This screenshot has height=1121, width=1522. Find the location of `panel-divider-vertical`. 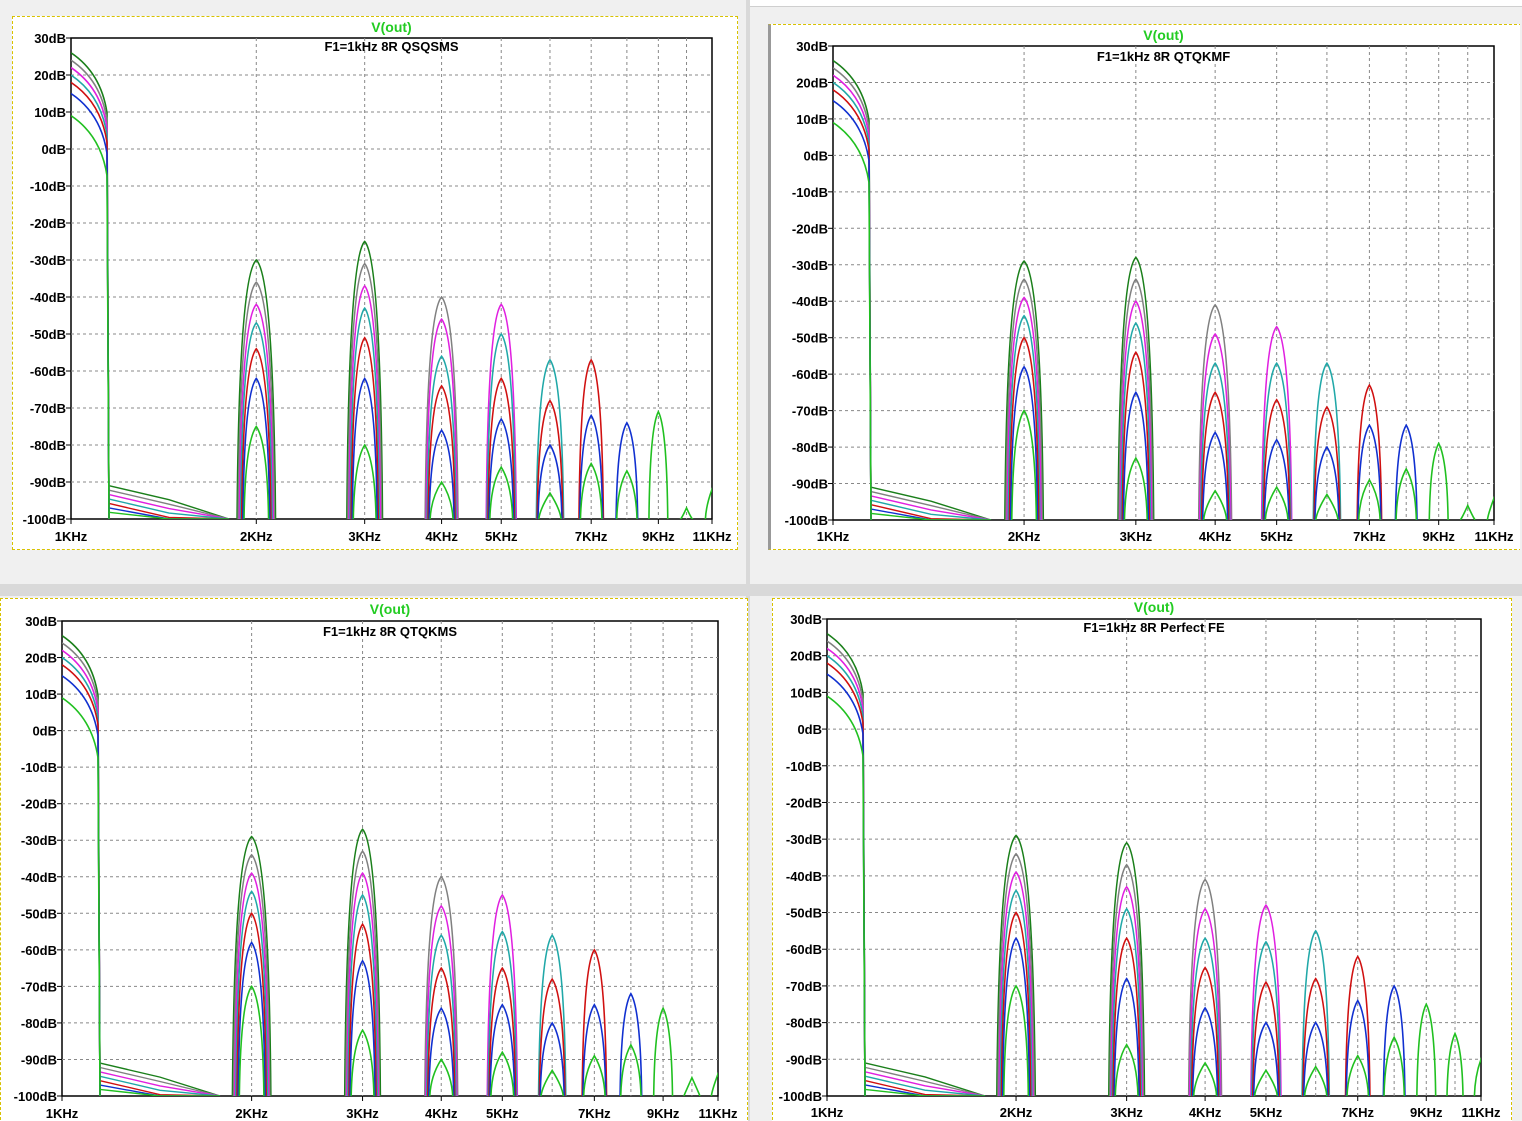

panel-divider-vertical is located at coordinates (748, 560).